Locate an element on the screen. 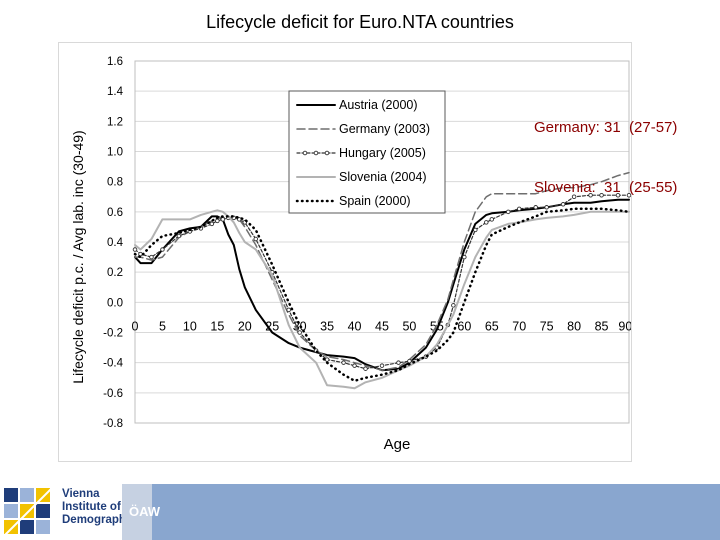 Image resolution: width=720 pixels, height=540 pixels. logo-line-1: Vienna is located at coordinates (81, 494).